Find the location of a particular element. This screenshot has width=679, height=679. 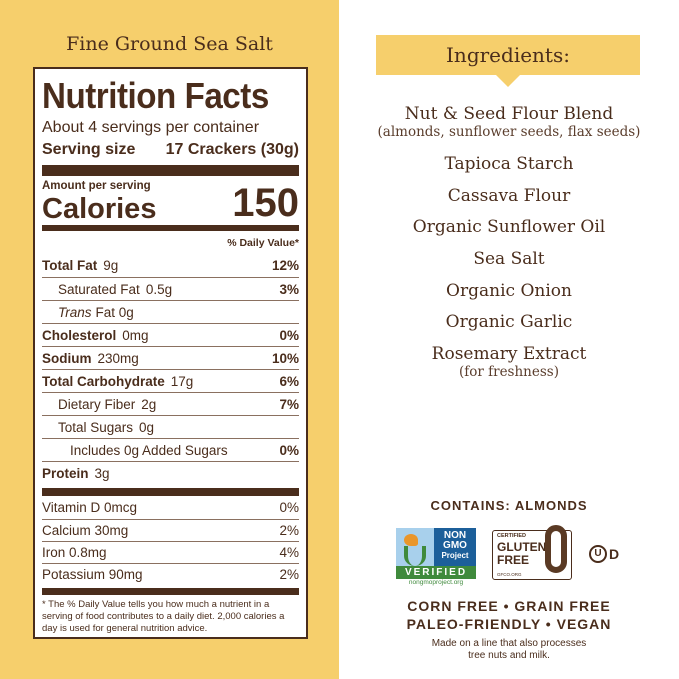

nutrient-label: Total Sugars 0g is located at coordinates (106, 427).